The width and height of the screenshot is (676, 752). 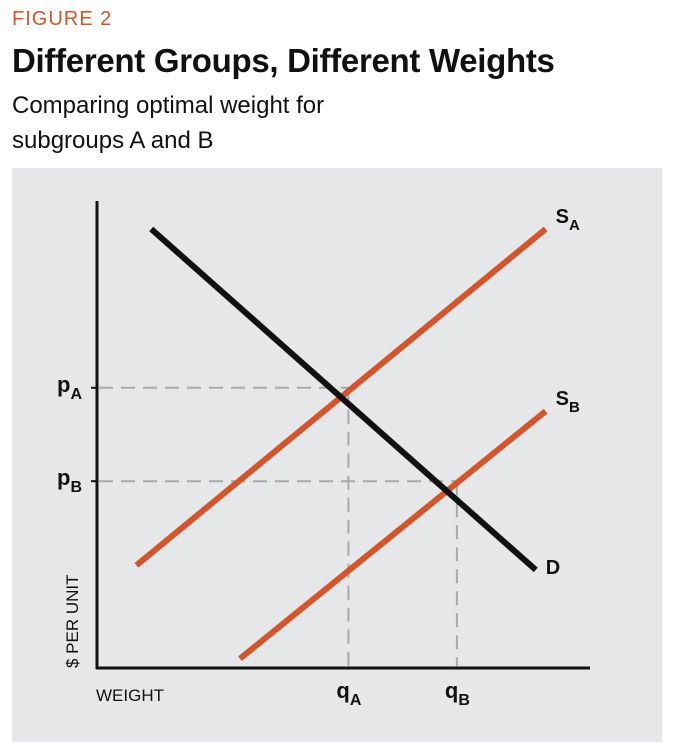 What do you see at coordinates (574, 407) in the screenshot?
I see `curve-label-s-b-sub: B` at bounding box center [574, 407].